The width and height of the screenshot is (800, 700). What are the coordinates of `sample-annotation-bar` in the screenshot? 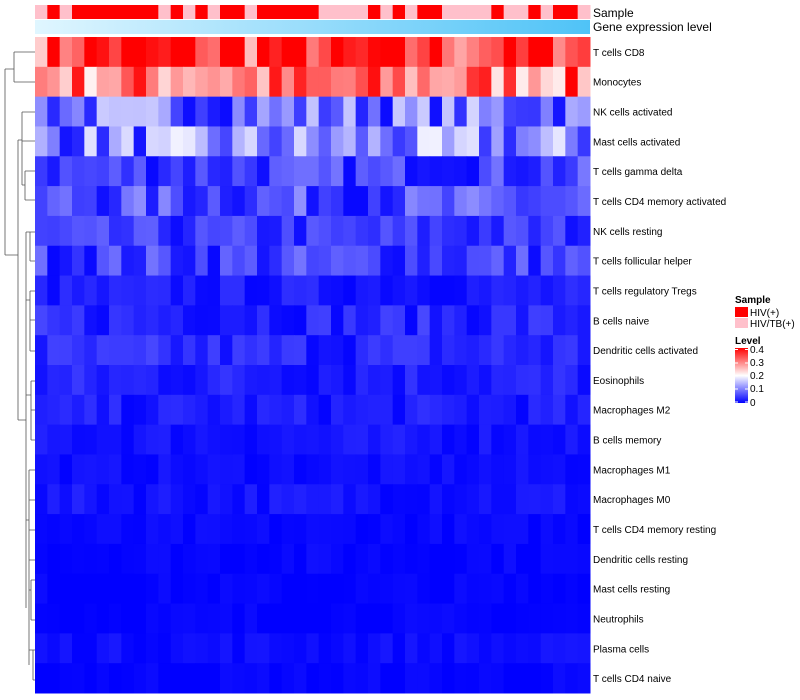 It's located at (313, 12).